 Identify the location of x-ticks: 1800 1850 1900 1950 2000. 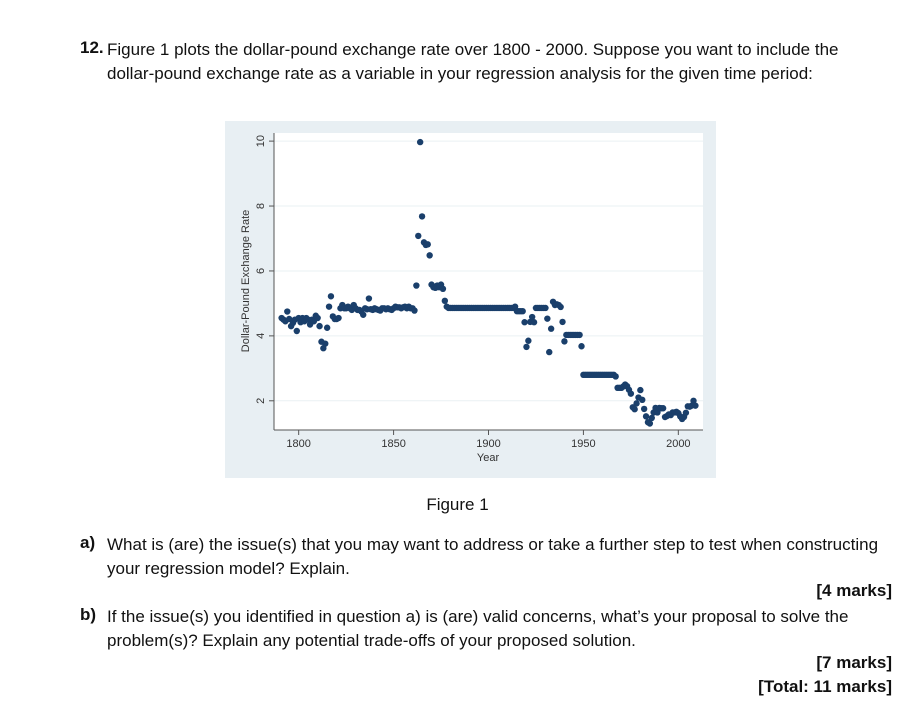
(488, 440).